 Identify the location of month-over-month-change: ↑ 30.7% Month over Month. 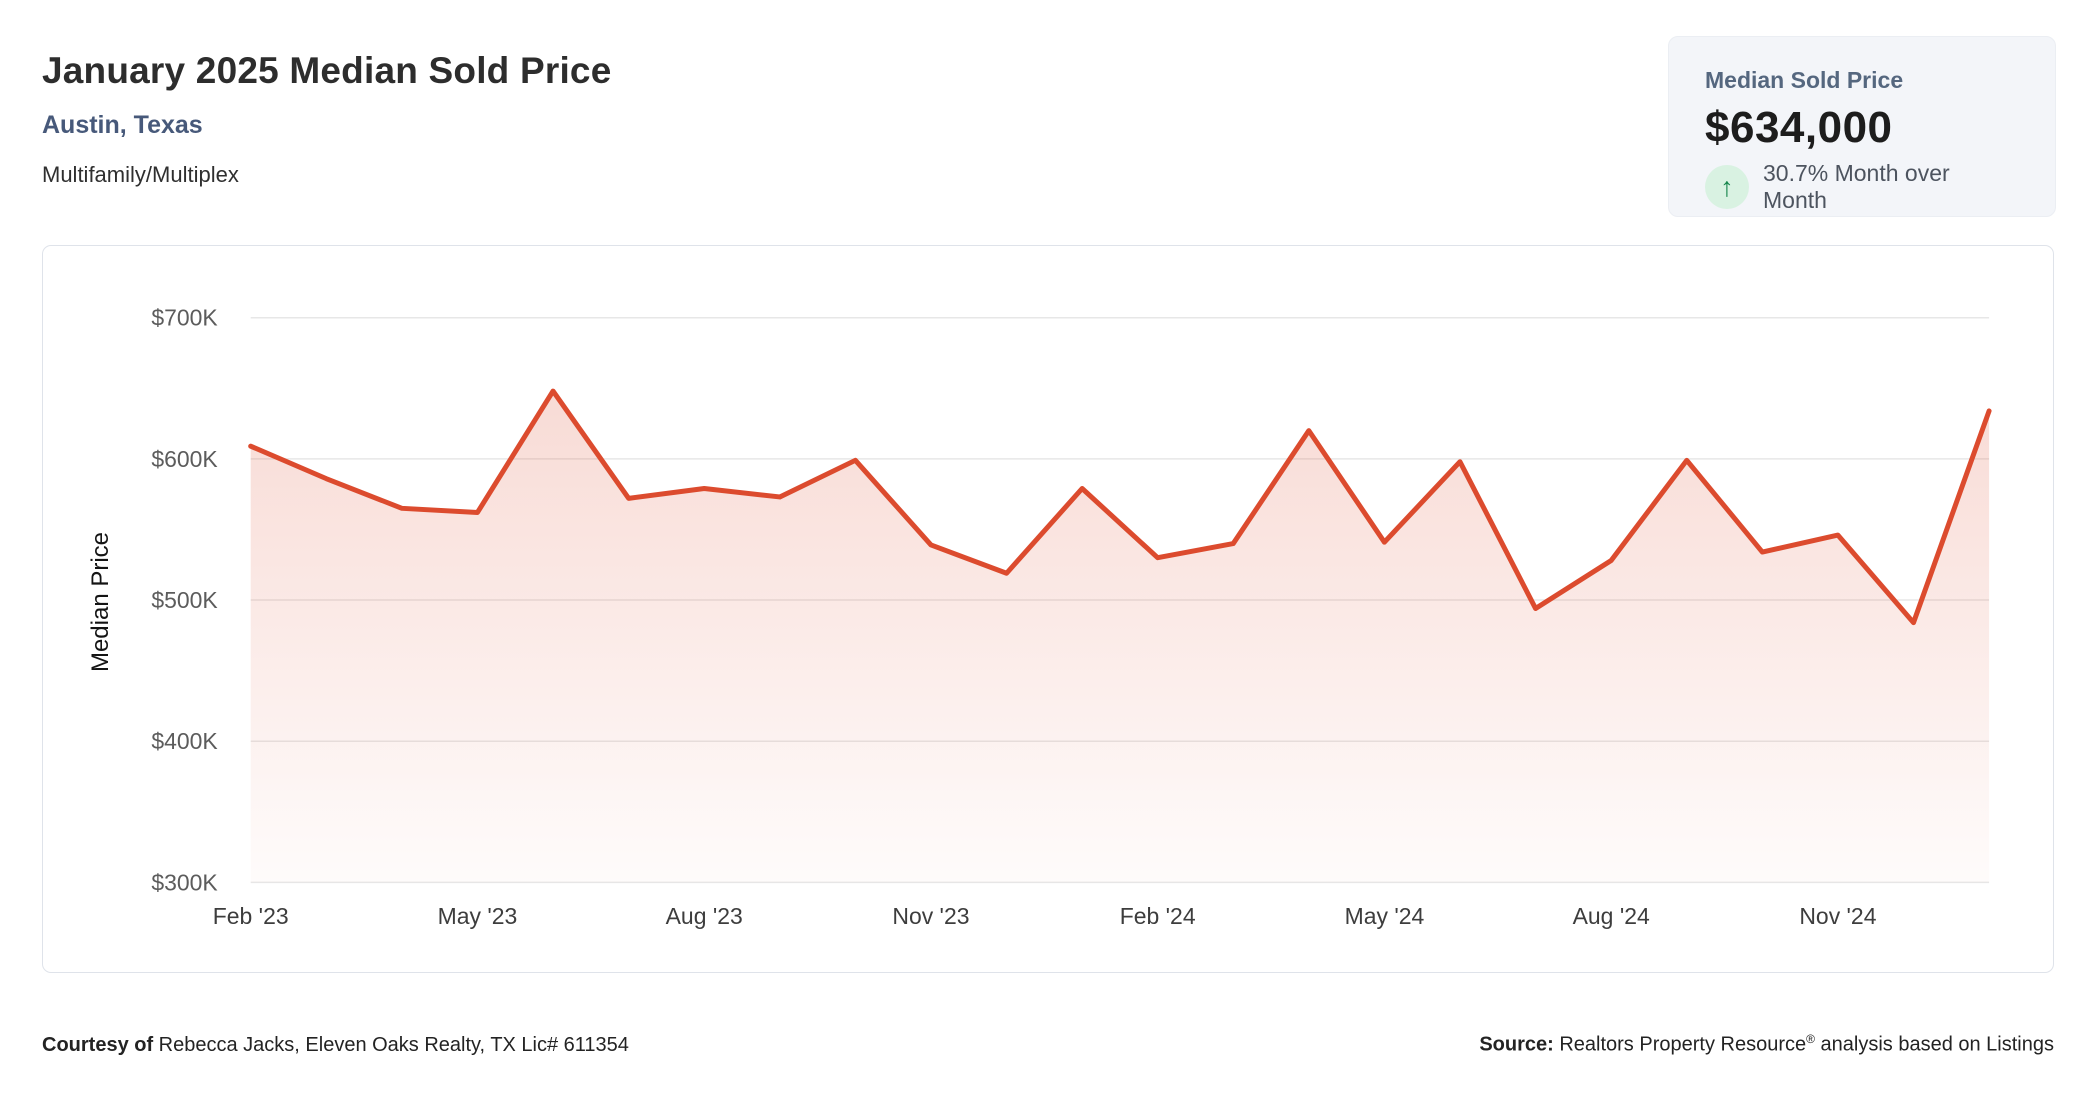
(1862, 187).